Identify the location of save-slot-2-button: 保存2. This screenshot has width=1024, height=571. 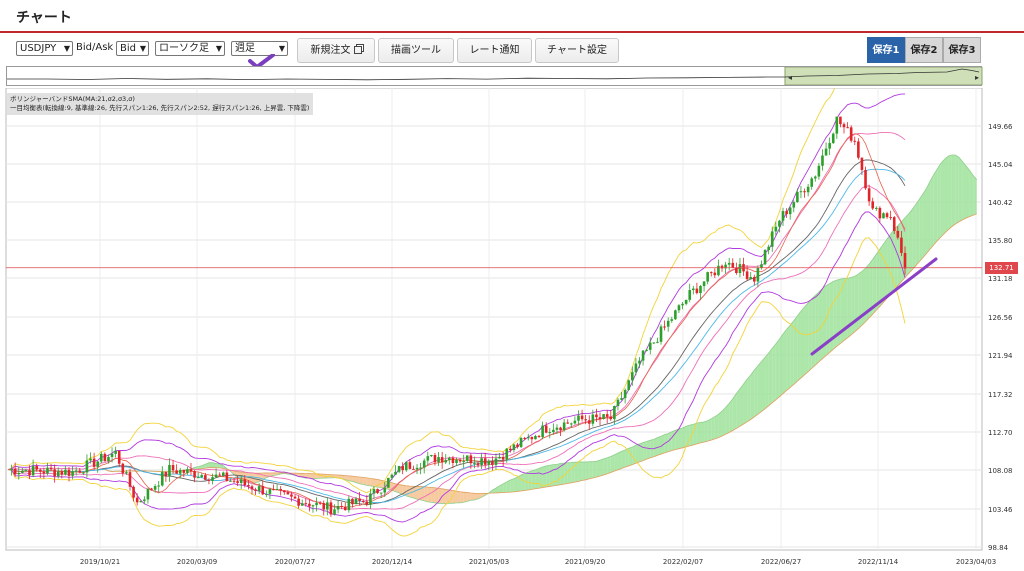
(924, 50).